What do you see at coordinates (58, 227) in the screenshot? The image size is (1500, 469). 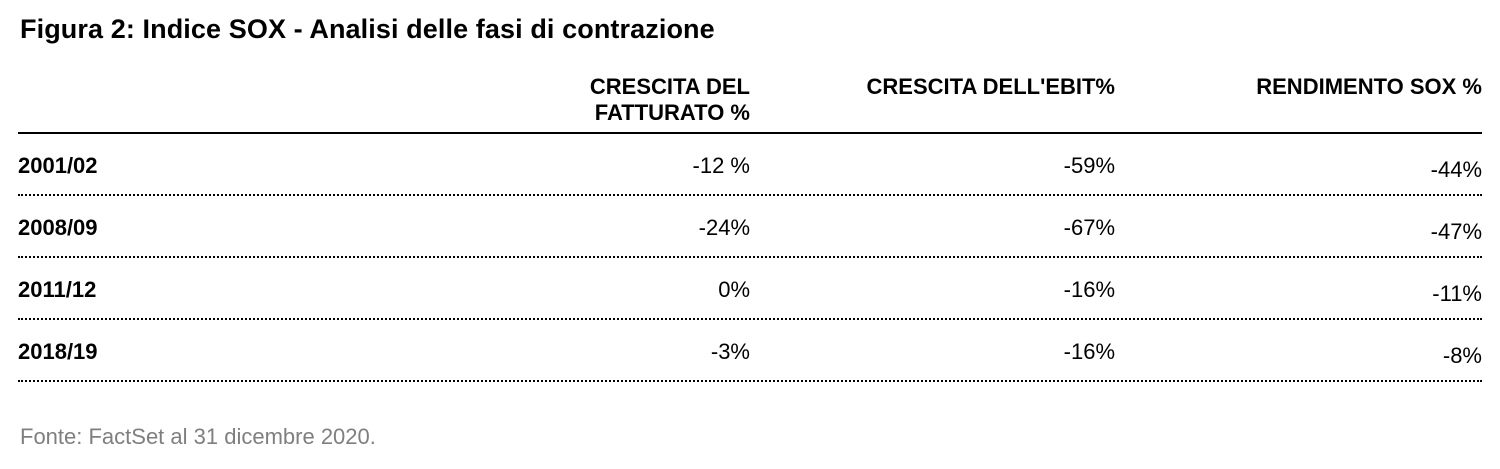 I see `row-label: 2008/09` at bounding box center [58, 227].